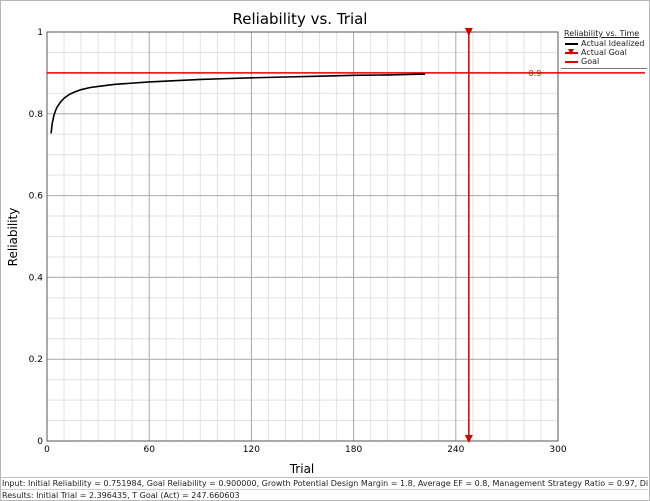 Image resolution: width=650 pixels, height=501 pixels. What do you see at coordinates (149, 450) in the screenshot?
I see `x-tick-label: 60` at bounding box center [149, 450].